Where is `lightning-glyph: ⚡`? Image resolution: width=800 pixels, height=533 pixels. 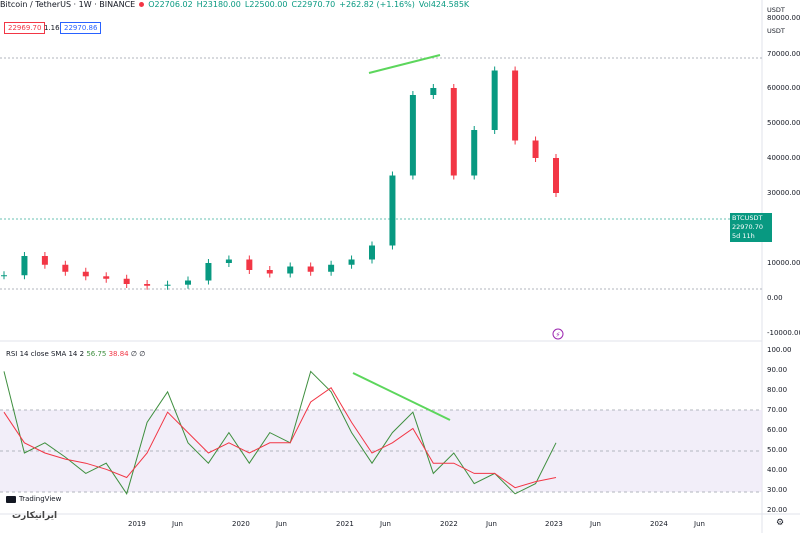 lightning-glyph: ⚡ is located at coordinates (558, 335).